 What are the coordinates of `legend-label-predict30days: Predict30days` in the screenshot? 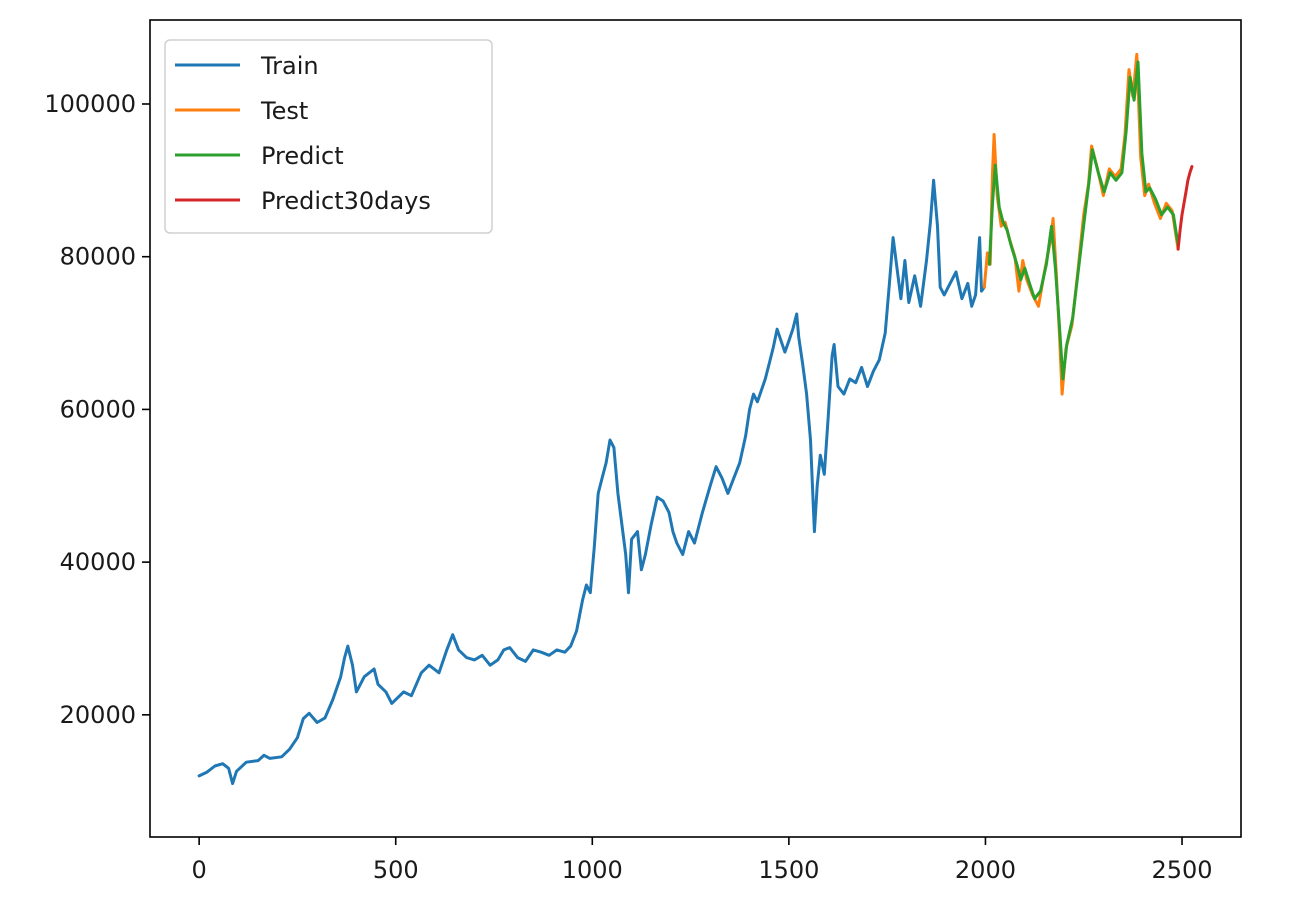 It's located at (346, 201).